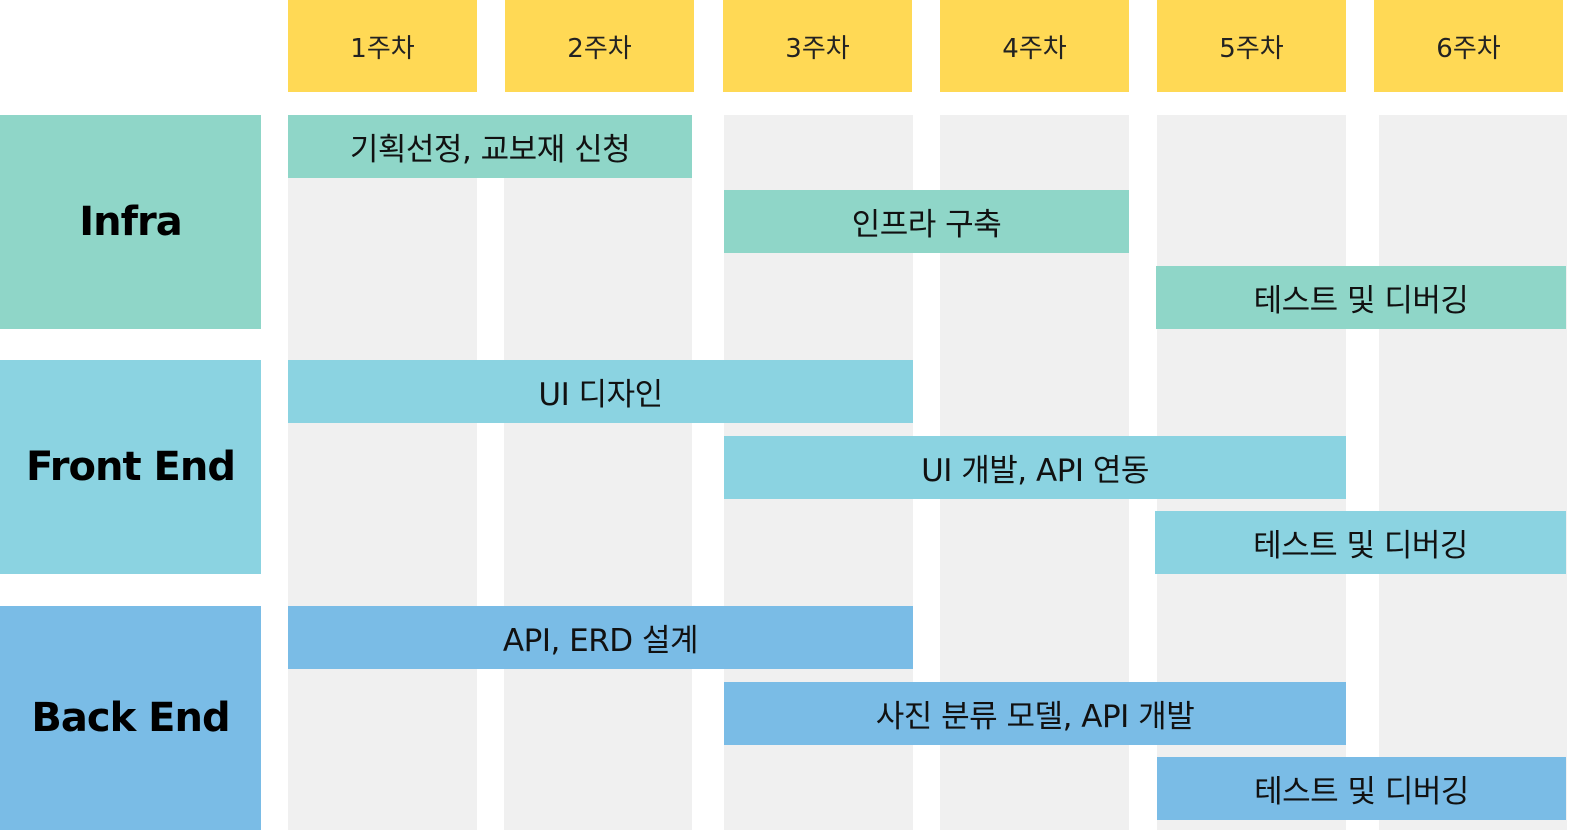 Image resolution: width=1586 pixels, height=830 pixels. What do you see at coordinates (1035, 713) in the screenshot?
I see `task-be-dev: 사진 분류 모델, API 개발` at bounding box center [1035, 713].